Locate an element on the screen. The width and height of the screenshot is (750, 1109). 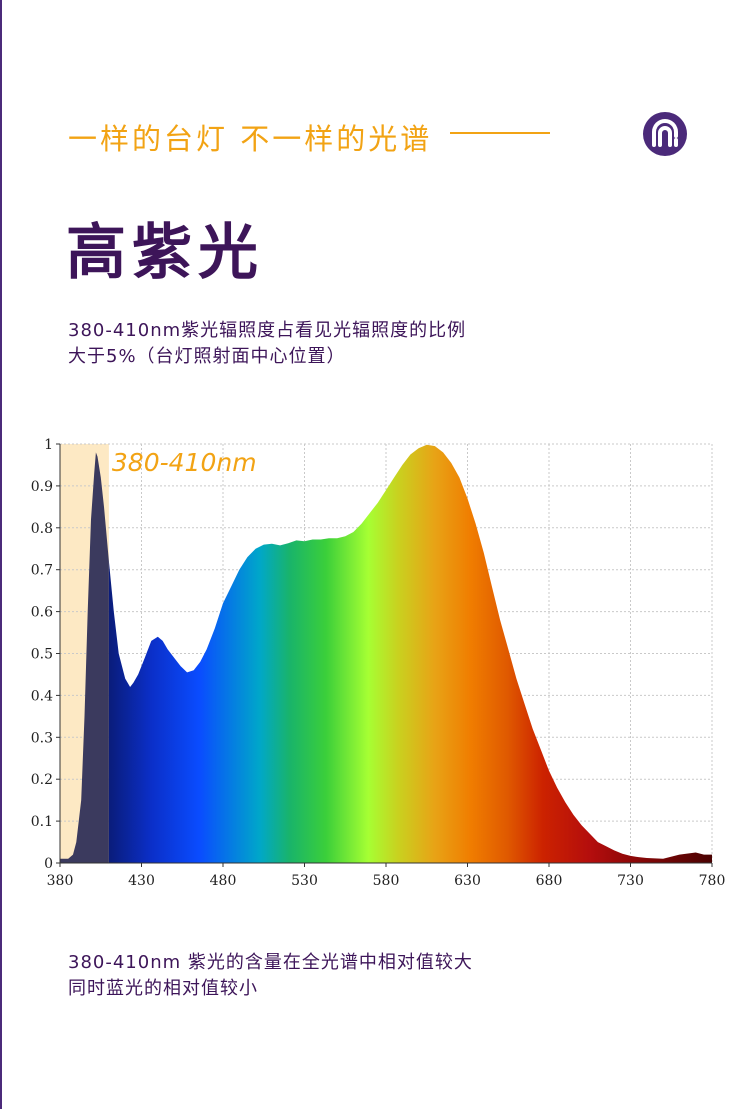
y-tick-label: 0.7 is located at coordinates (42, 571).